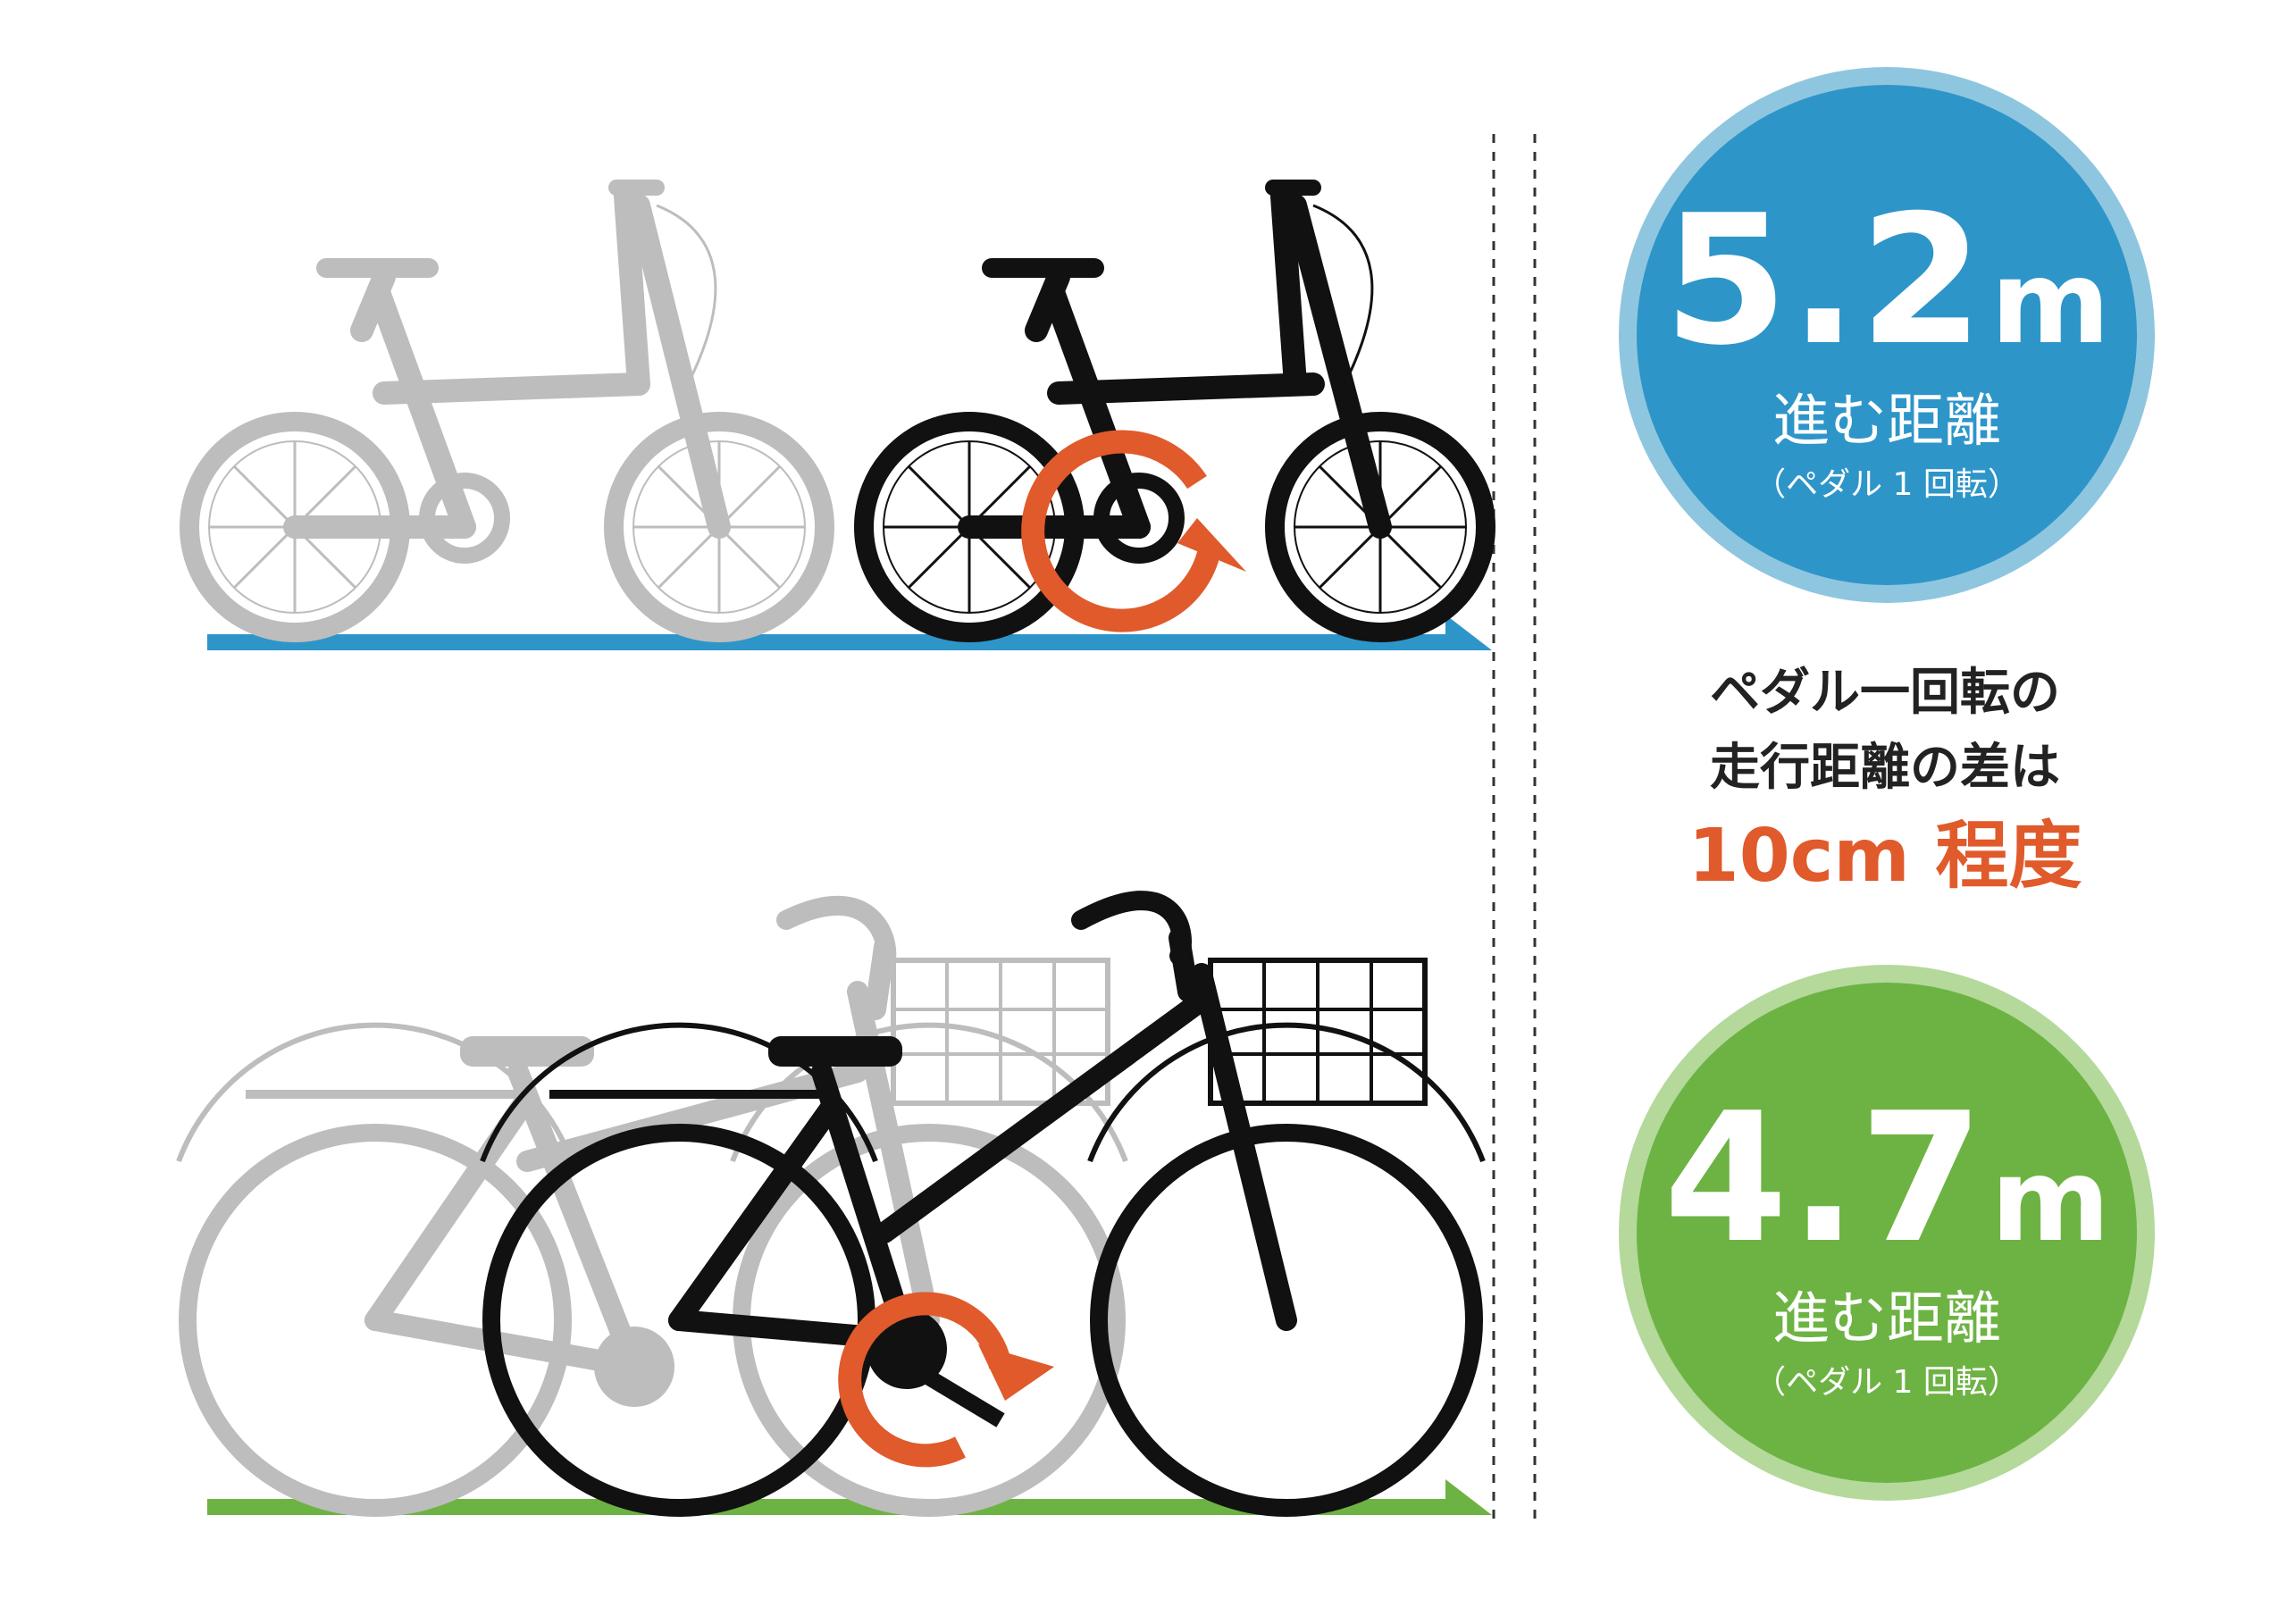 Image resolution: width=2287 pixels, height=1624 pixels. I want to click on folding-bike-icon, so click(1174, 411).